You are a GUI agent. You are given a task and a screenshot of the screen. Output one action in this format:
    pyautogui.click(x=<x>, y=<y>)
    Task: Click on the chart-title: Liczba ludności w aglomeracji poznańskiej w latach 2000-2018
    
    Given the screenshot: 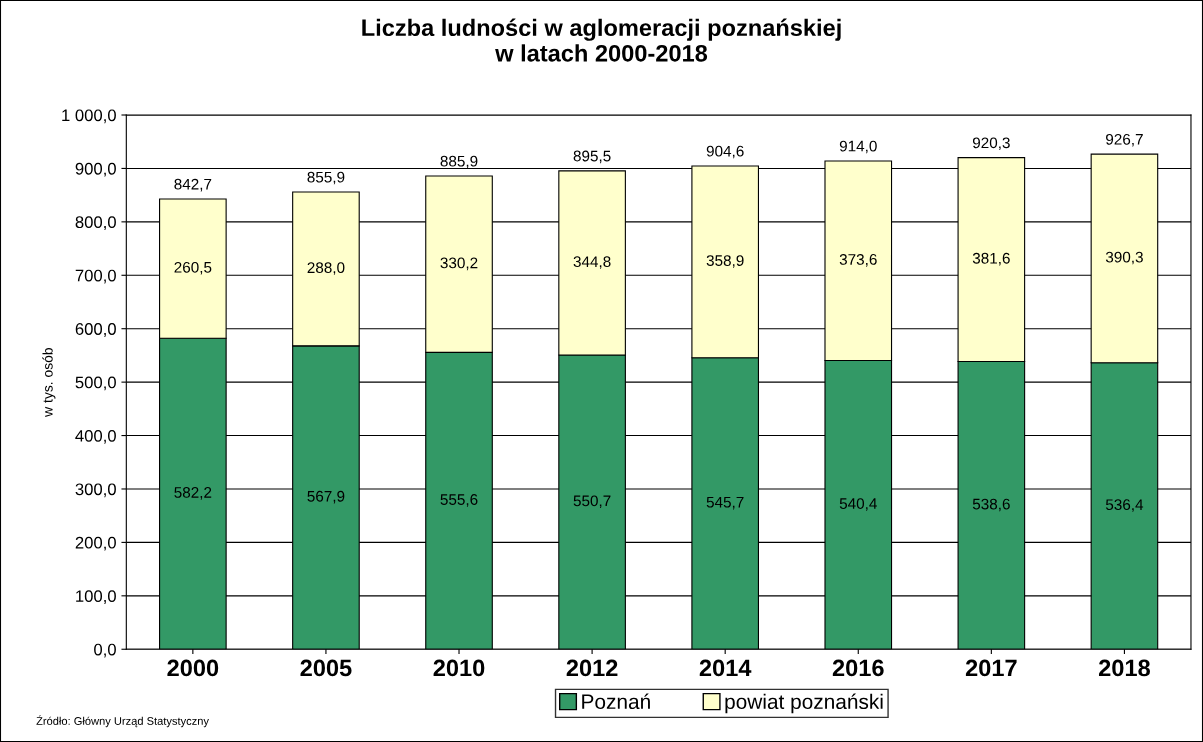 What is the action you would take?
    pyautogui.click(x=601, y=40)
    